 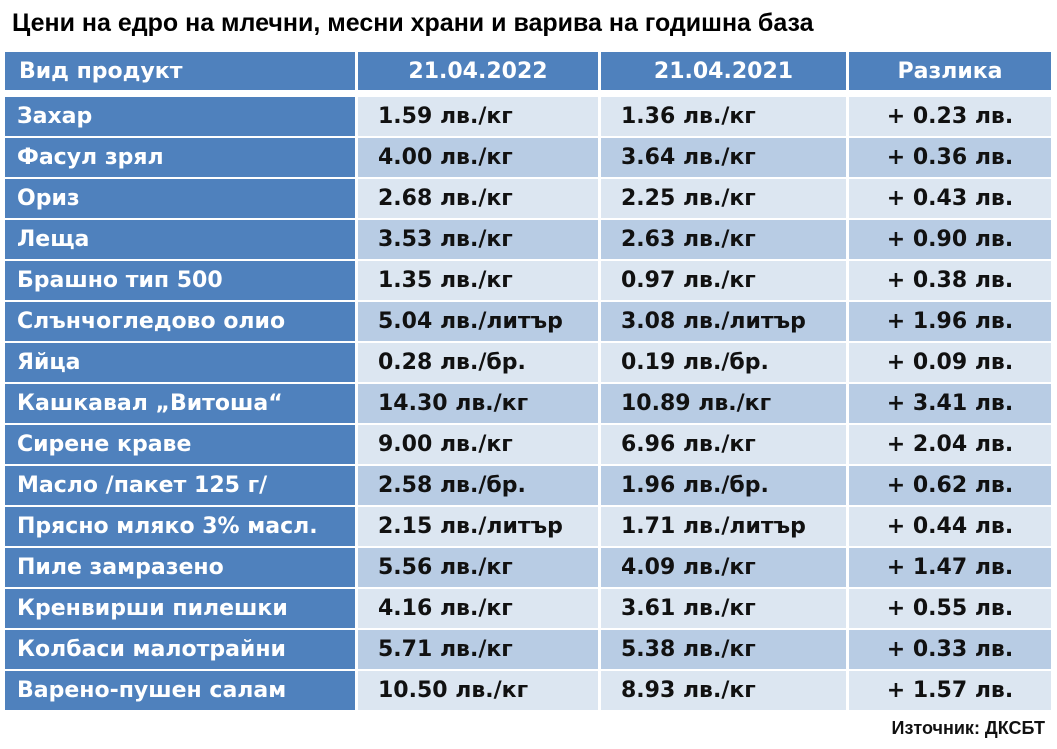 What do you see at coordinates (723, 321) in the screenshot?
I see `price-2021-cell: 3.08 лв./литър` at bounding box center [723, 321].